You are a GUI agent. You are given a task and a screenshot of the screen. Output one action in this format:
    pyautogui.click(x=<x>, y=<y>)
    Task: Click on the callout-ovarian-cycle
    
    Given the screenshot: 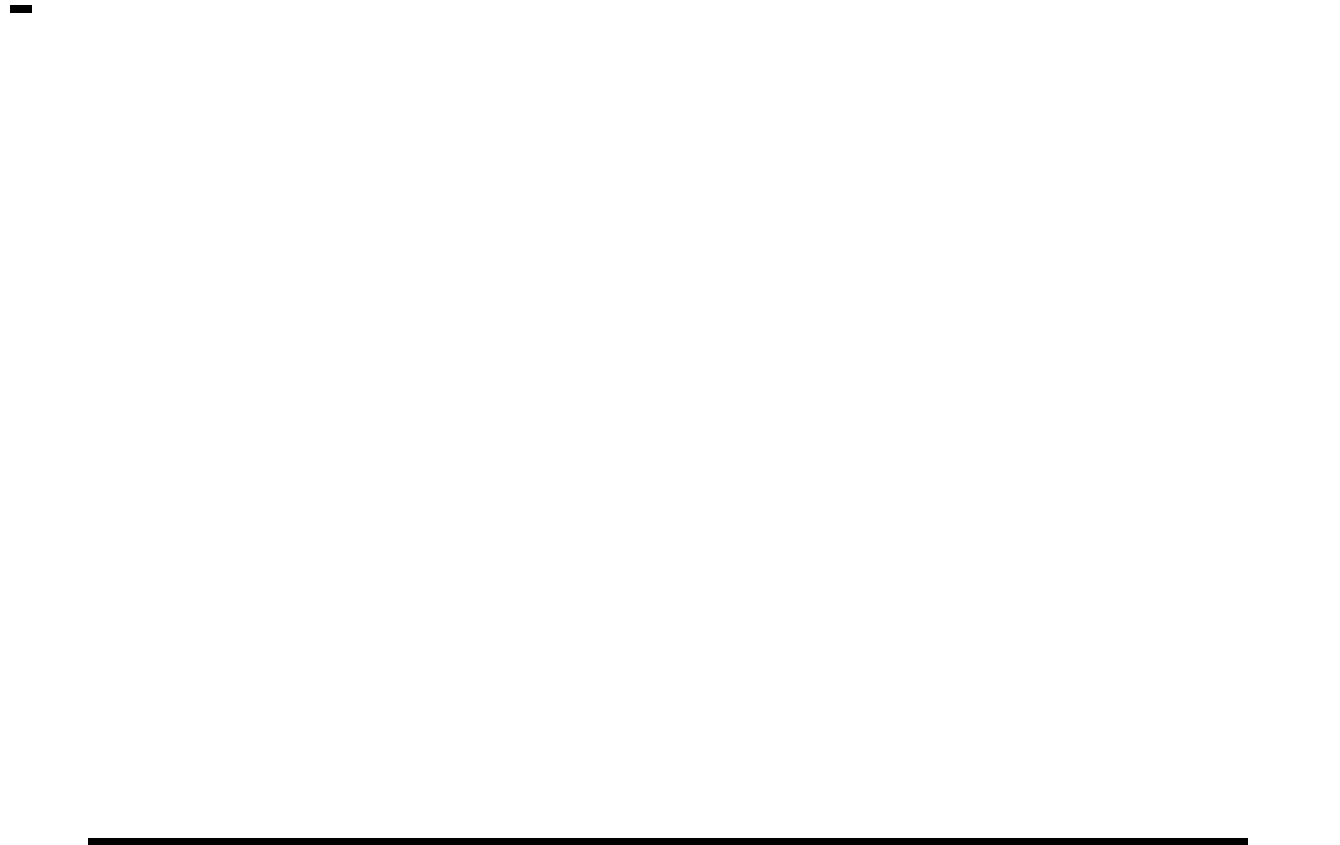 What is the action you would take?
    pyautogui.click(x=759, y=406)
    